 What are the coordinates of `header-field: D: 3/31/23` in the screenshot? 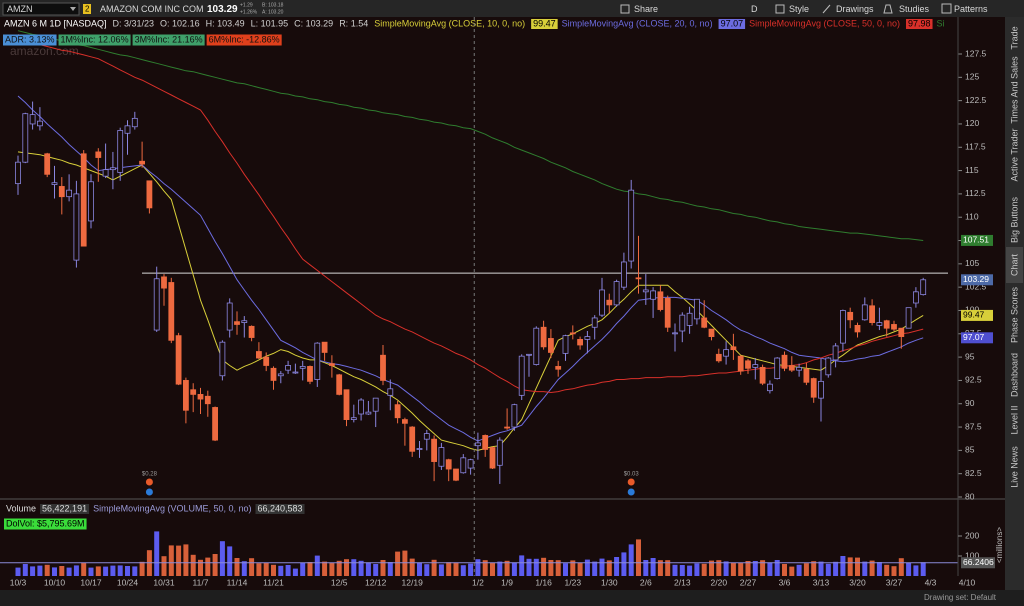 It's located at (134, 23).